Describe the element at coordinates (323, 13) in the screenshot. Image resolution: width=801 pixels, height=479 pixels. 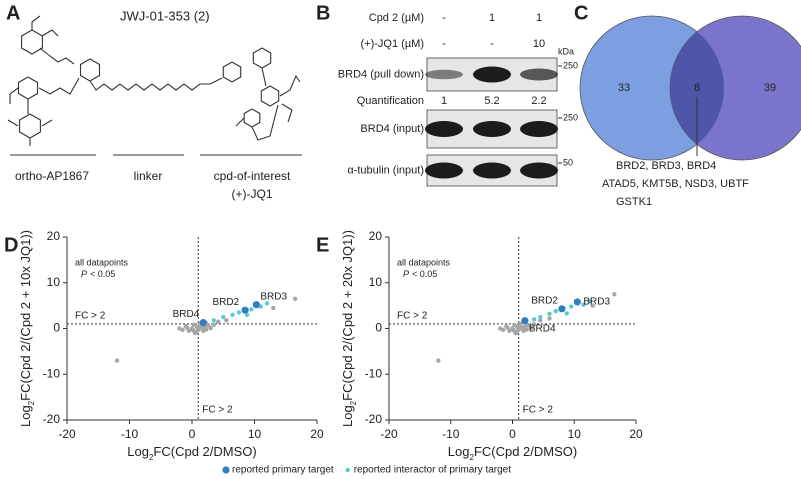
I see `panel-letter: B` at that location.